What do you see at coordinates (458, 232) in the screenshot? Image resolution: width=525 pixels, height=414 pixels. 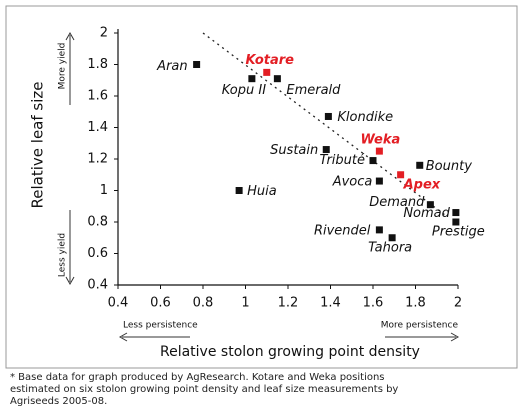 I see `point-label: Prestige` at bounding box center [458, 232].